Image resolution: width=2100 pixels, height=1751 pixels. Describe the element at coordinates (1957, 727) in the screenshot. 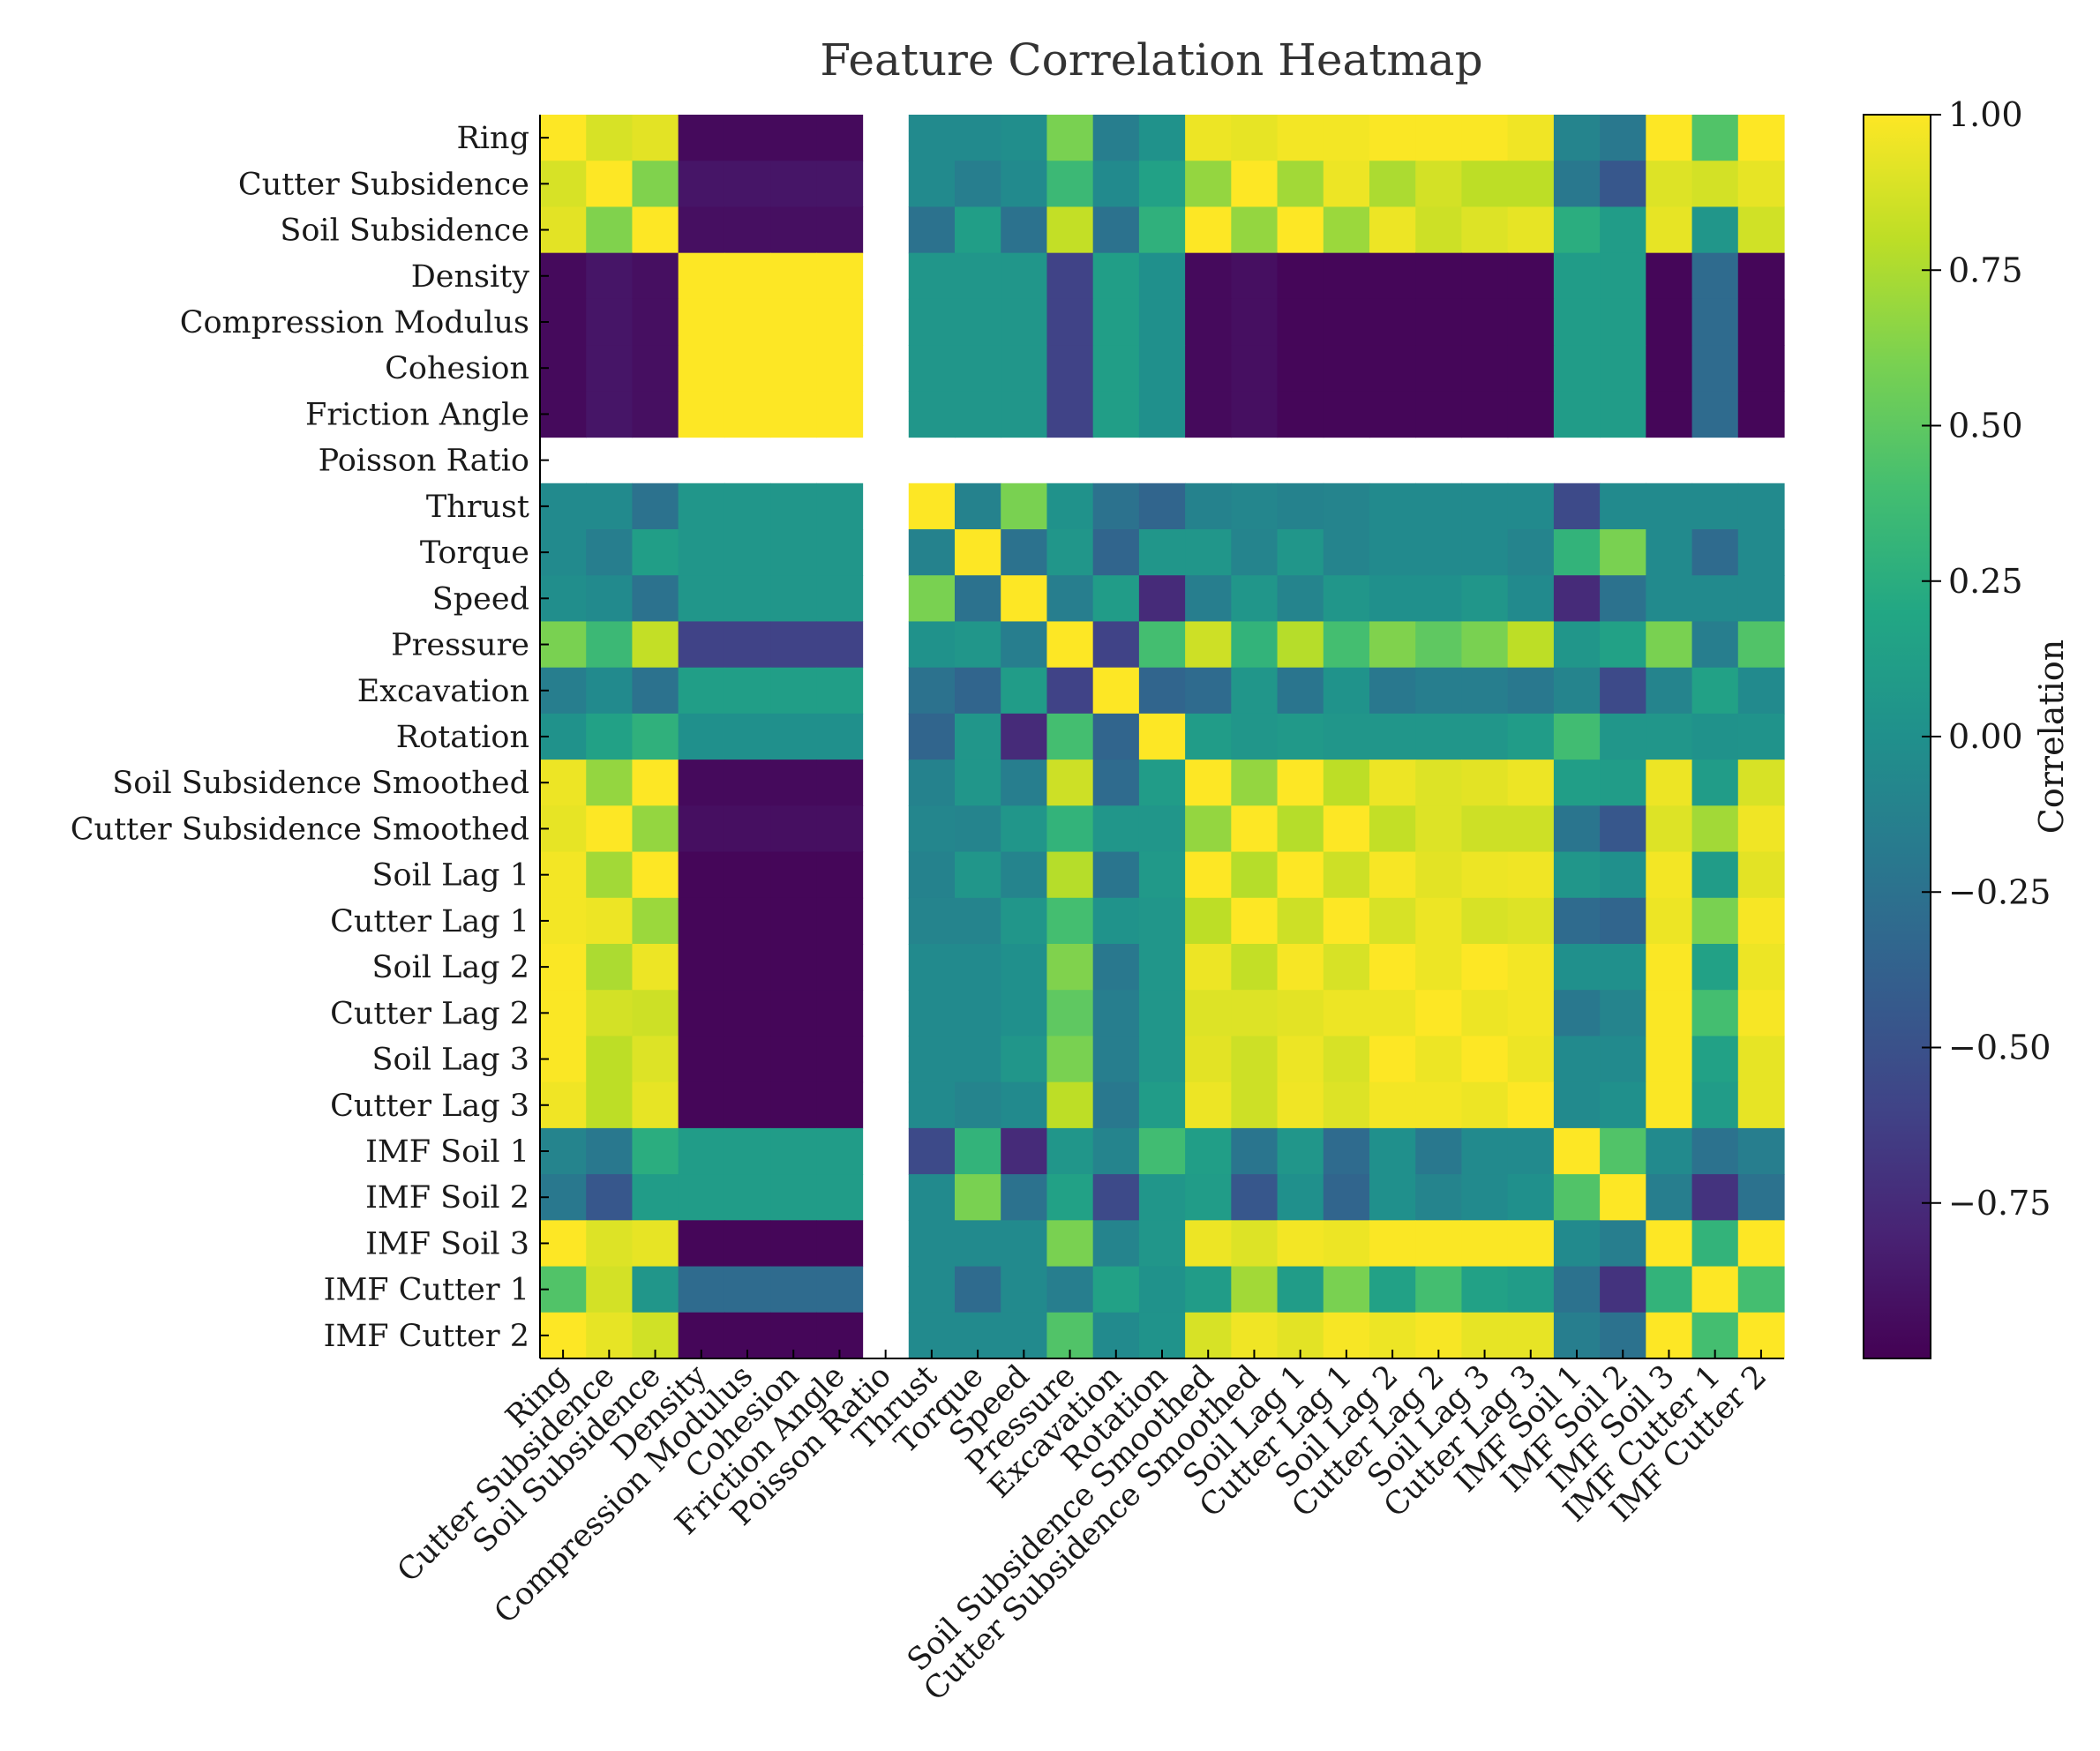

I see `colorbar: 1.00 0.75 0.50 0.25 0.00 −0.25 −0.50 −0.75` at that location.